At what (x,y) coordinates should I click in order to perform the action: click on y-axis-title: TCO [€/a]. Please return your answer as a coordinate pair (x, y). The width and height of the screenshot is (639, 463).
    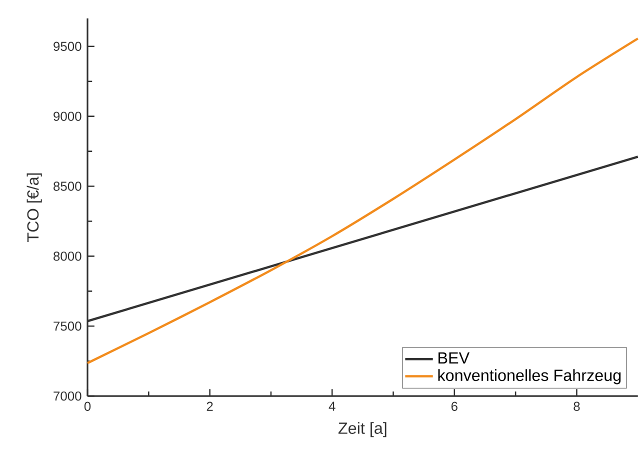
    Looking at the image, I should click on (34, 207).